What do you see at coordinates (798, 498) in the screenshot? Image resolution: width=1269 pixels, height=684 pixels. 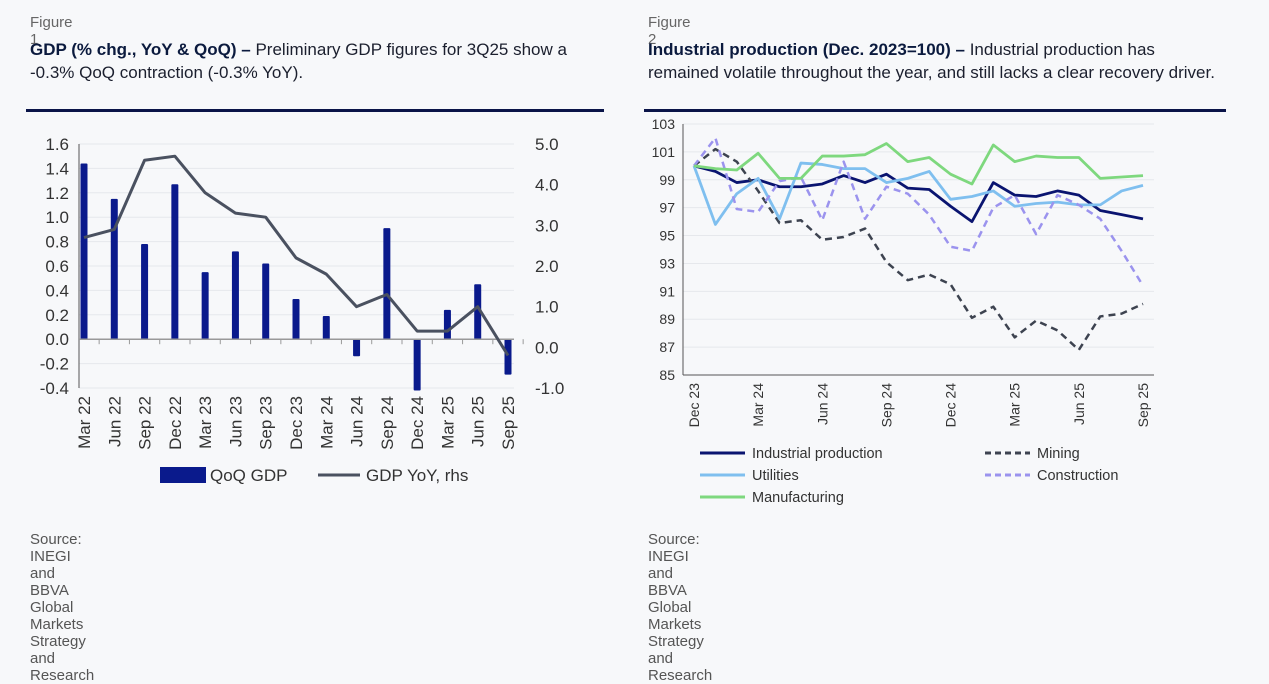 I see `legend-label: Manufacturing` at bounding box center [798, 498].